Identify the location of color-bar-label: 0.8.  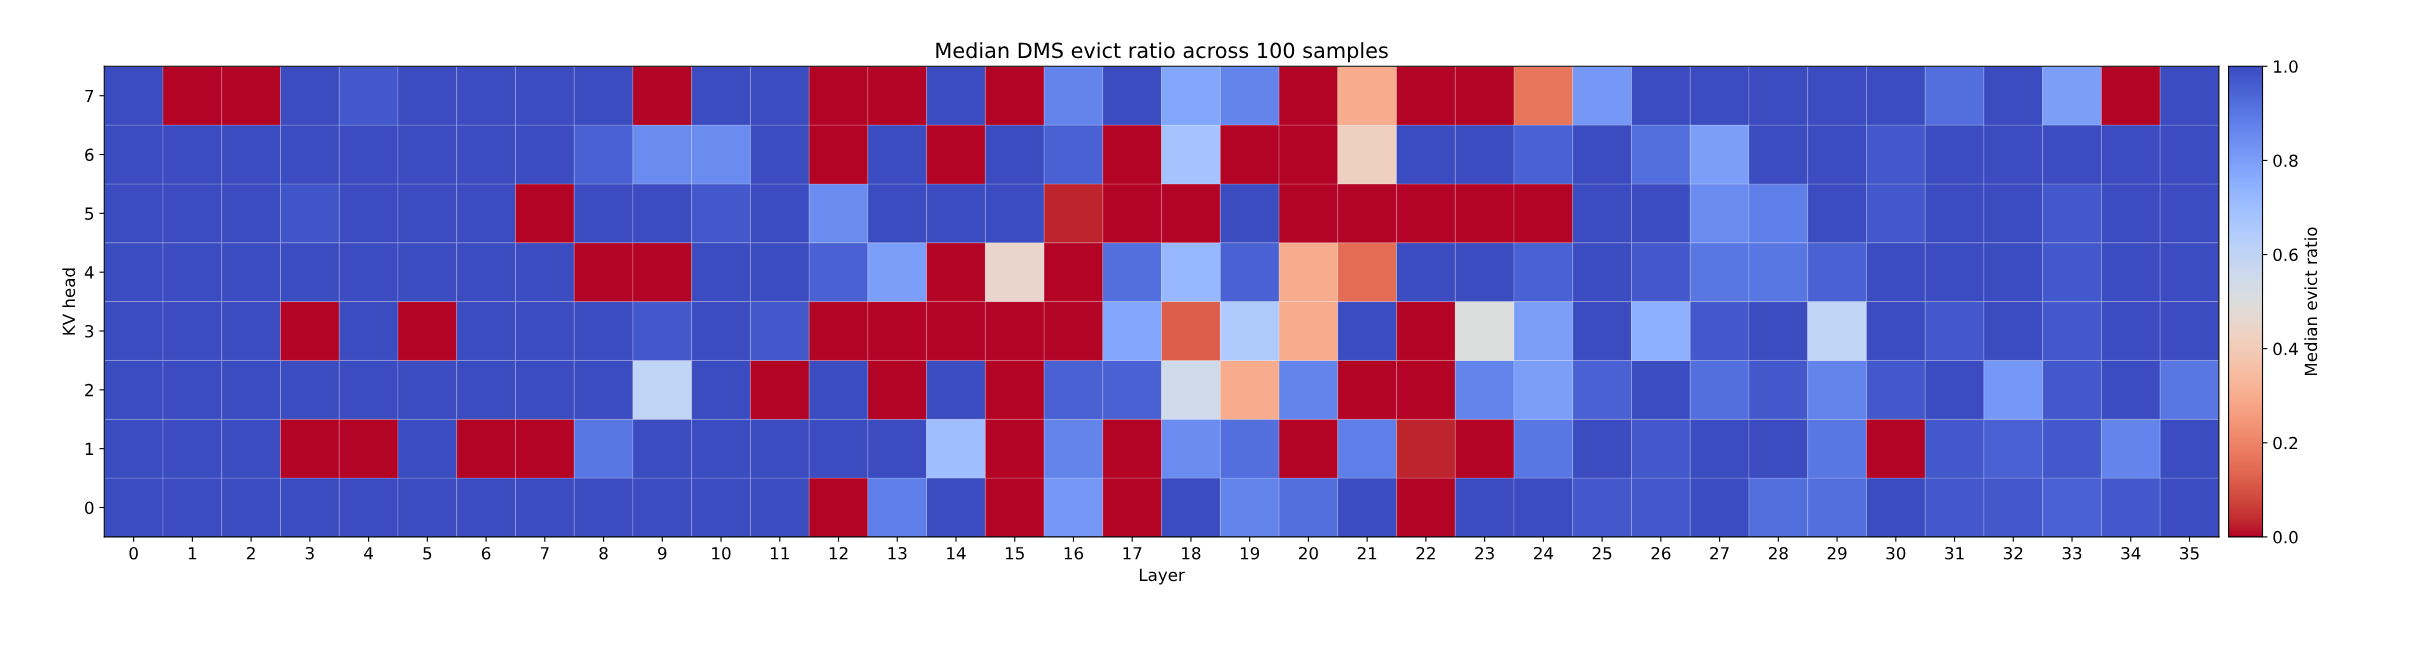
(2285, 160).